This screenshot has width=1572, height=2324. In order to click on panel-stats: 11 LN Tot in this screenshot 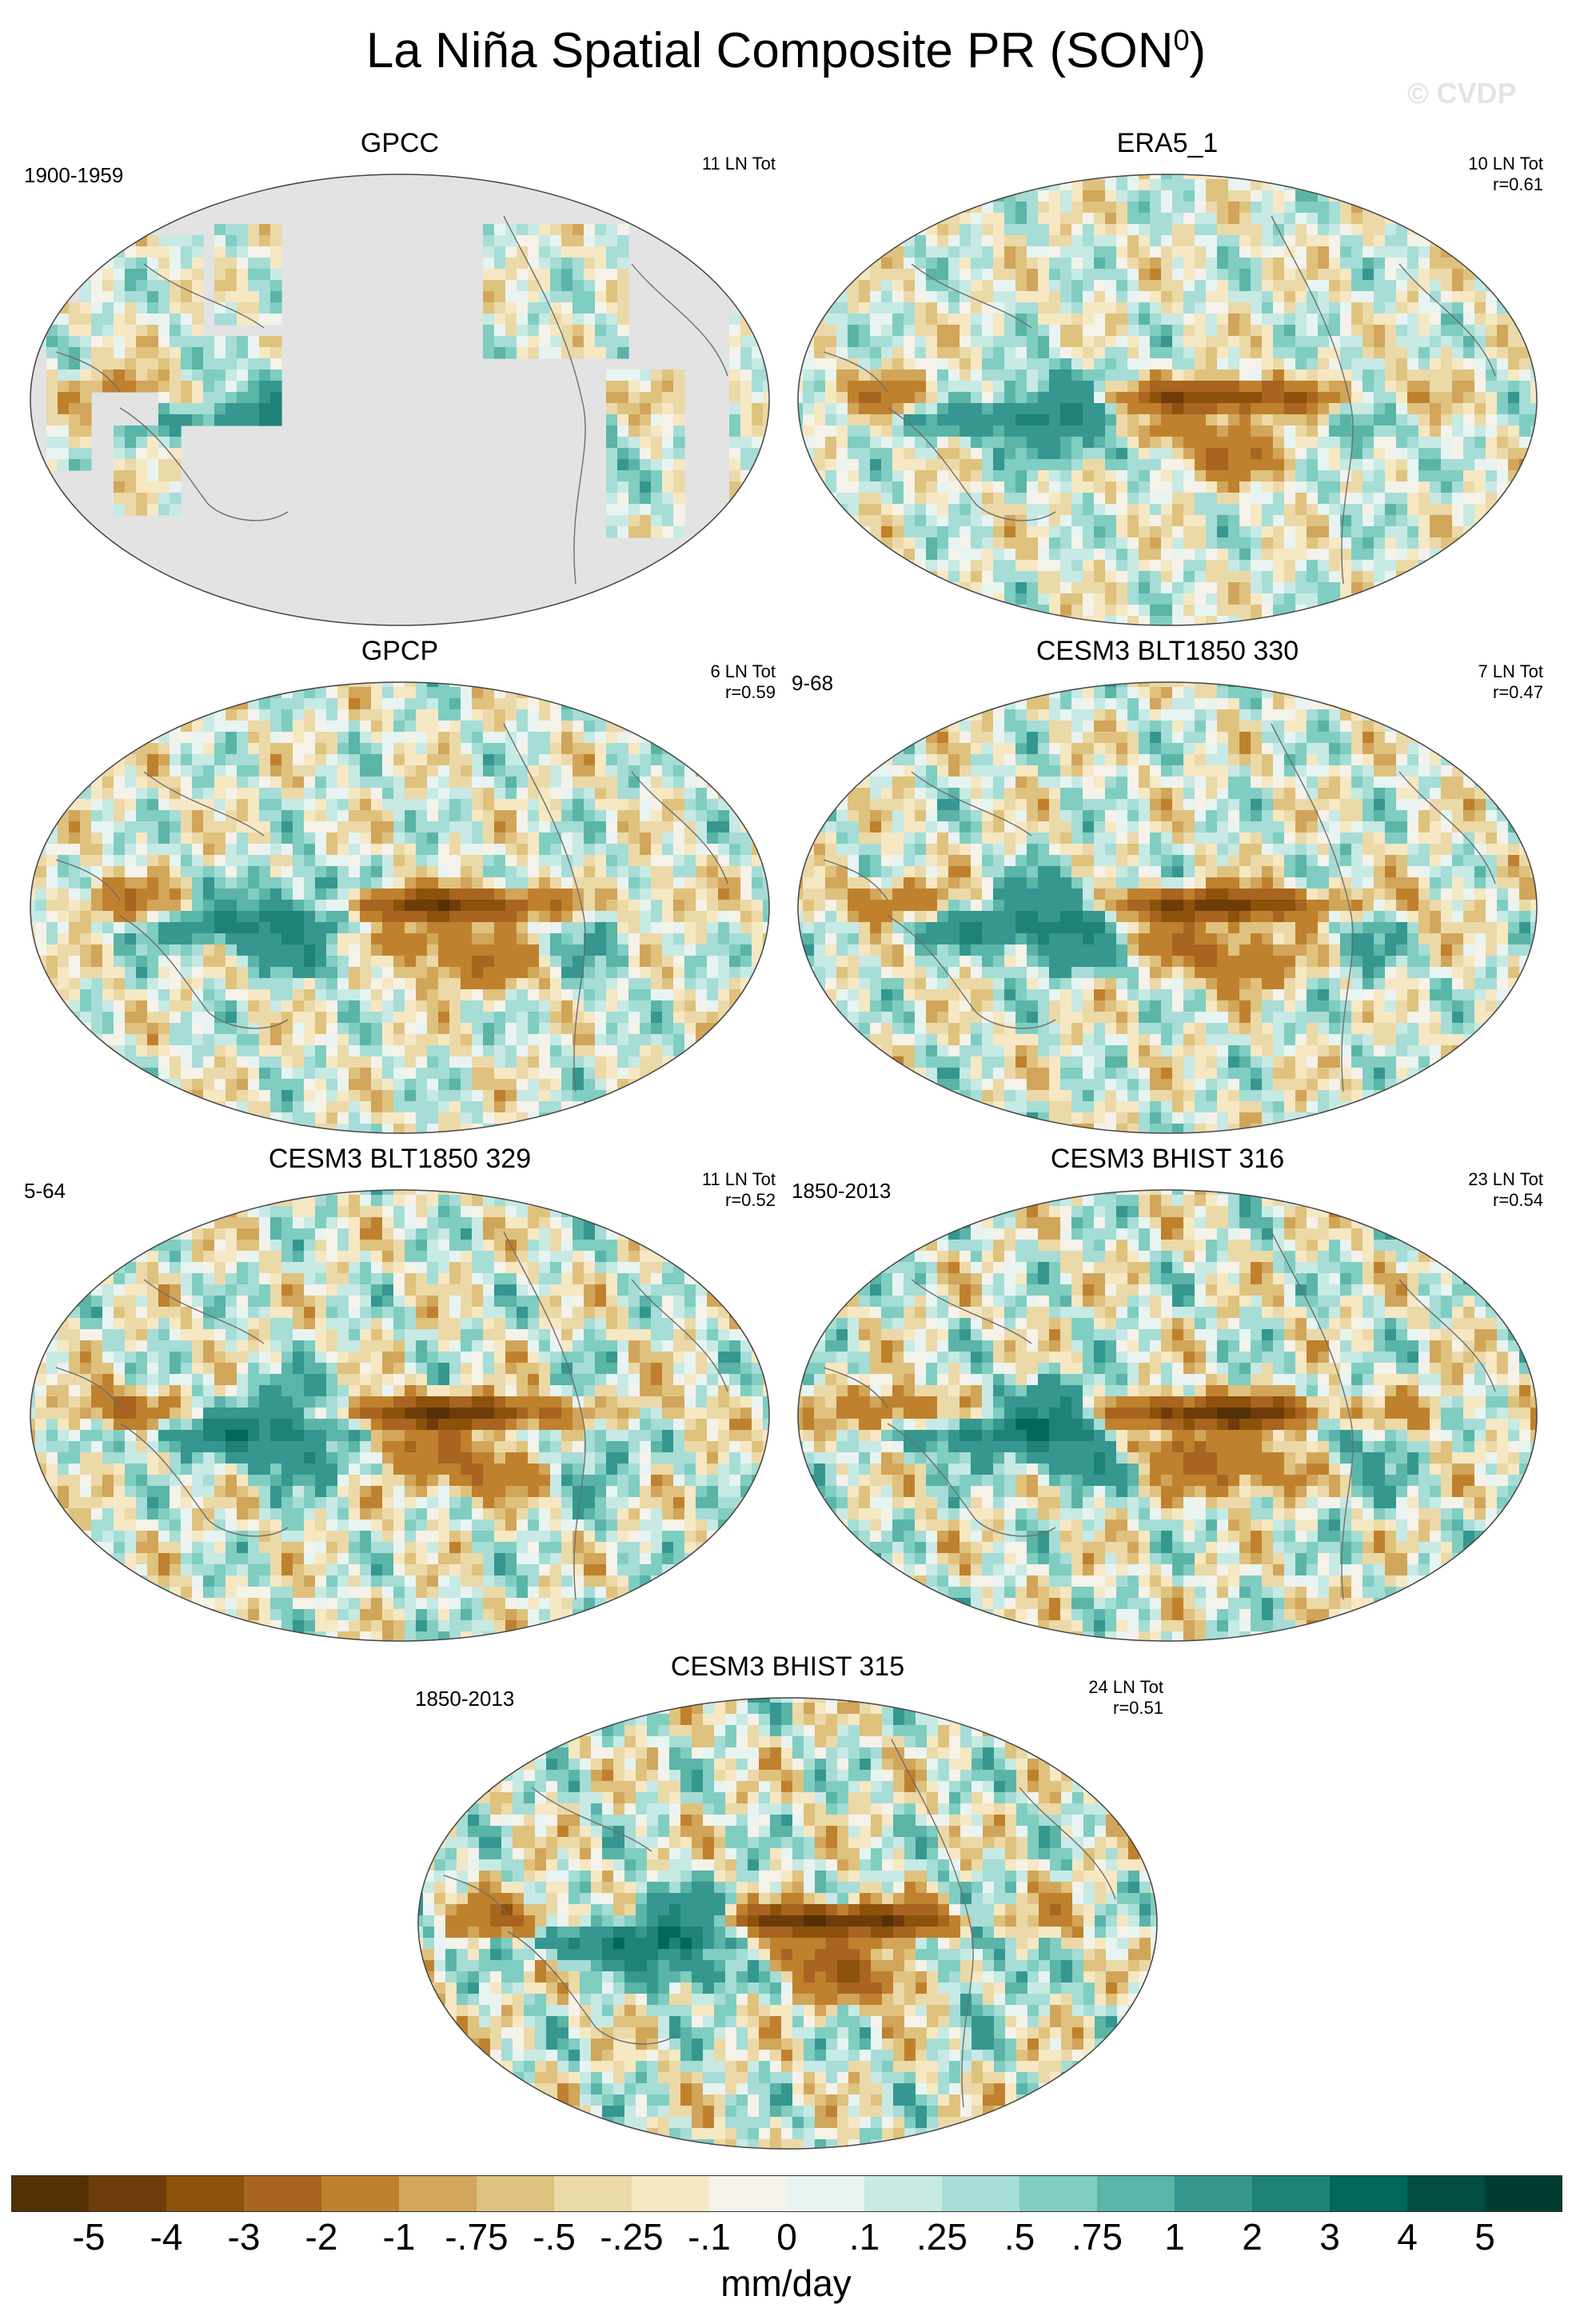, I will do `click(739, 164)`.